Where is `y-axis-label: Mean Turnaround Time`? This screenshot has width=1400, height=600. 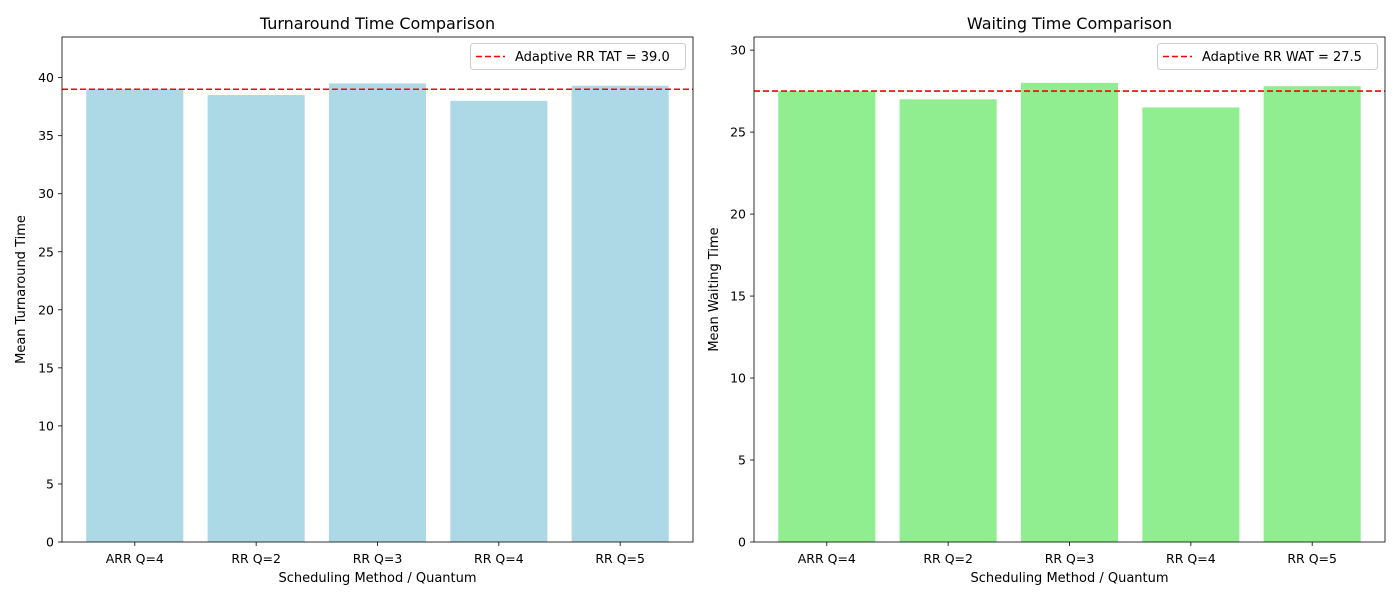
y-axis-label: Mean Turnaround Time is located at coordinates (21, 289).